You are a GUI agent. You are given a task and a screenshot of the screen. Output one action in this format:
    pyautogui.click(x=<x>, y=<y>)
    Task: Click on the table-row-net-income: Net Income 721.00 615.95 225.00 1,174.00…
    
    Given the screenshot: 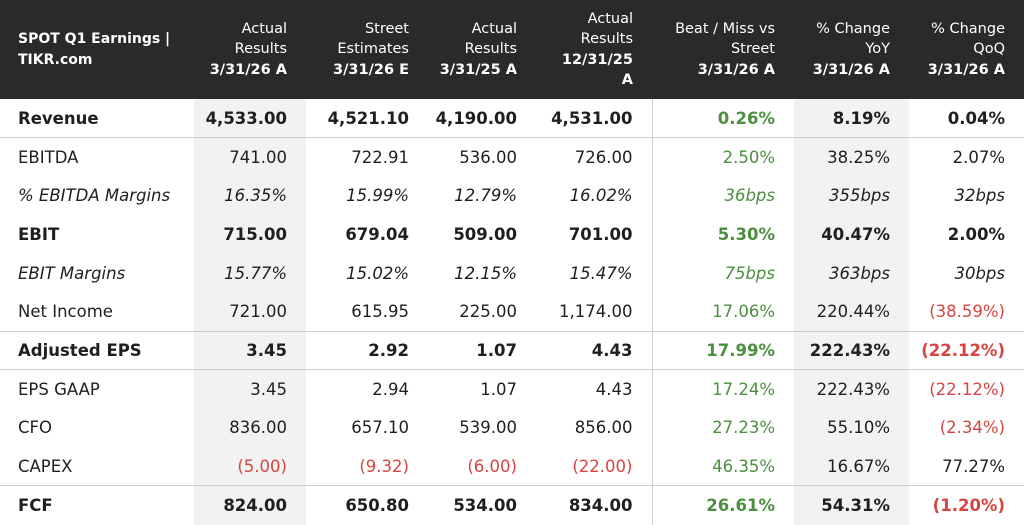 What is the action you would take?
    pyautogui.click(x=512, y=312)
    